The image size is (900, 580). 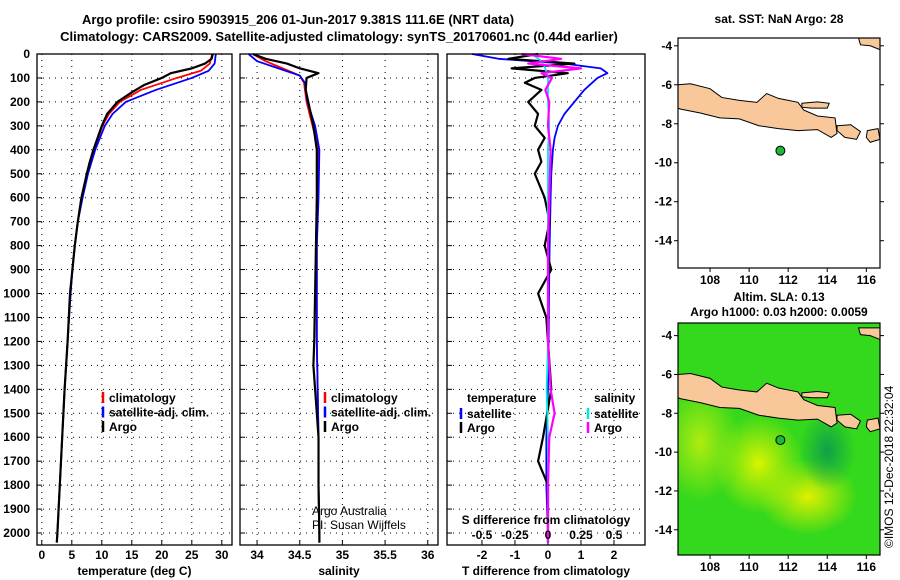 What do you see at coordinates (20, 78) in the screenshot?
I see `depth-tick-label: 100` at bounding box center [20, 78].